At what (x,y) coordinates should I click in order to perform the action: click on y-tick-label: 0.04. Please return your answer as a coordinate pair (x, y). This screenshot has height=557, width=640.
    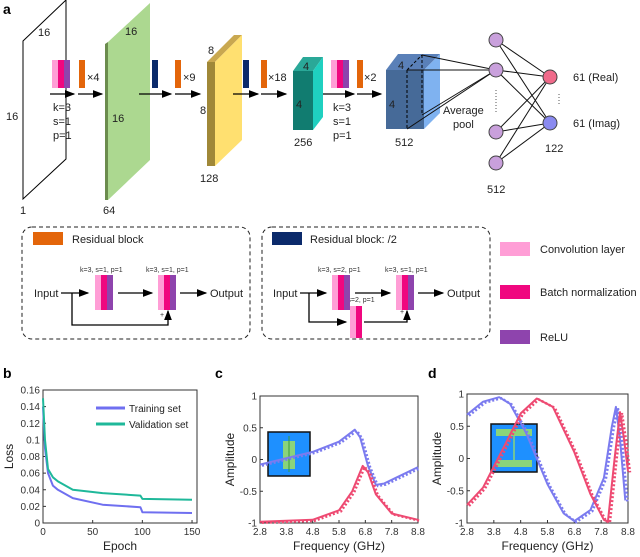
    Looking at the image, I should click on (31, 490).